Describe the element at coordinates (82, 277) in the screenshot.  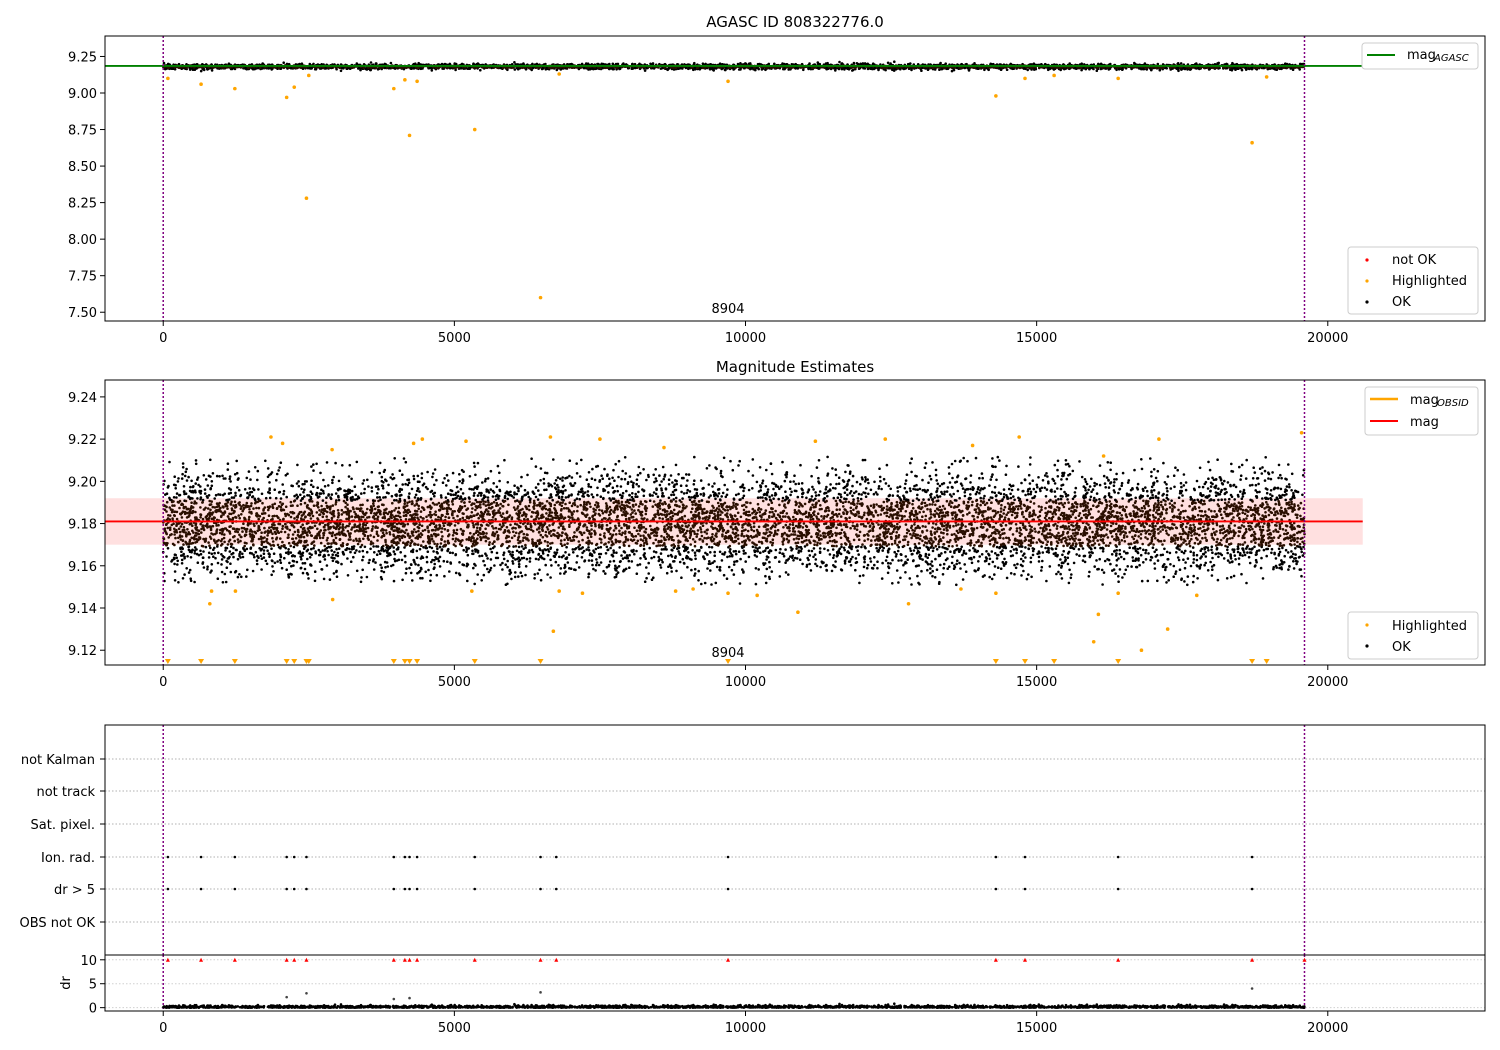
I see `y-tick-label: 7.75` at that location.